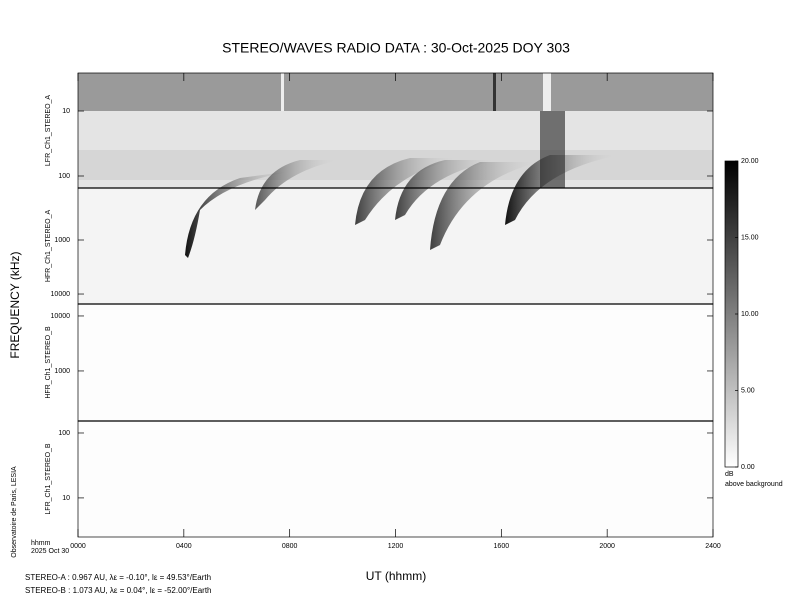  I want to click on date-label: hhmm, so click(41, 543).